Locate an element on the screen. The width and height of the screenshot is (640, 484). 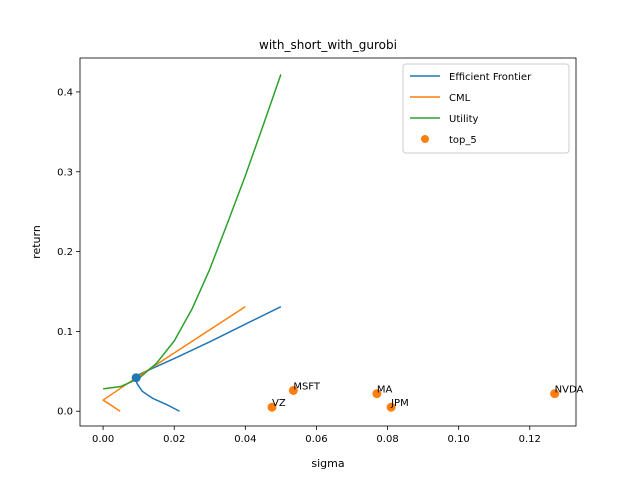
plot-points is located at coordinates (345, 392).